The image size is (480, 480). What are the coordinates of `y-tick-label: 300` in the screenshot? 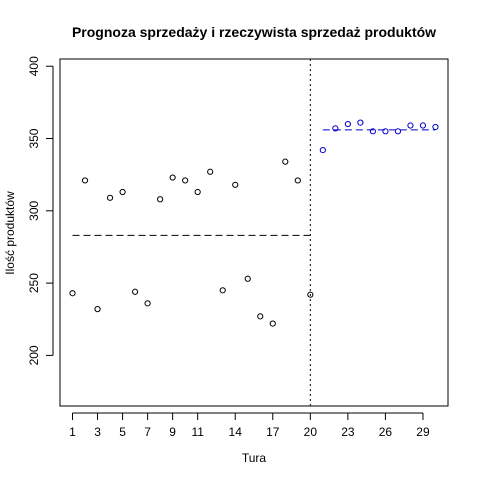 It's located at (34, 210).